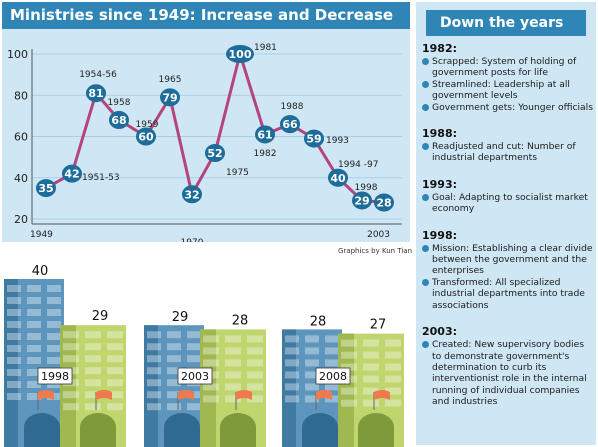 Image resolution: width=598 pixels, height=447 pixels. What do you see at coordinates (264, 134) in the screenshot?
I see `data-label: 61` at bounding box center [264, 134].